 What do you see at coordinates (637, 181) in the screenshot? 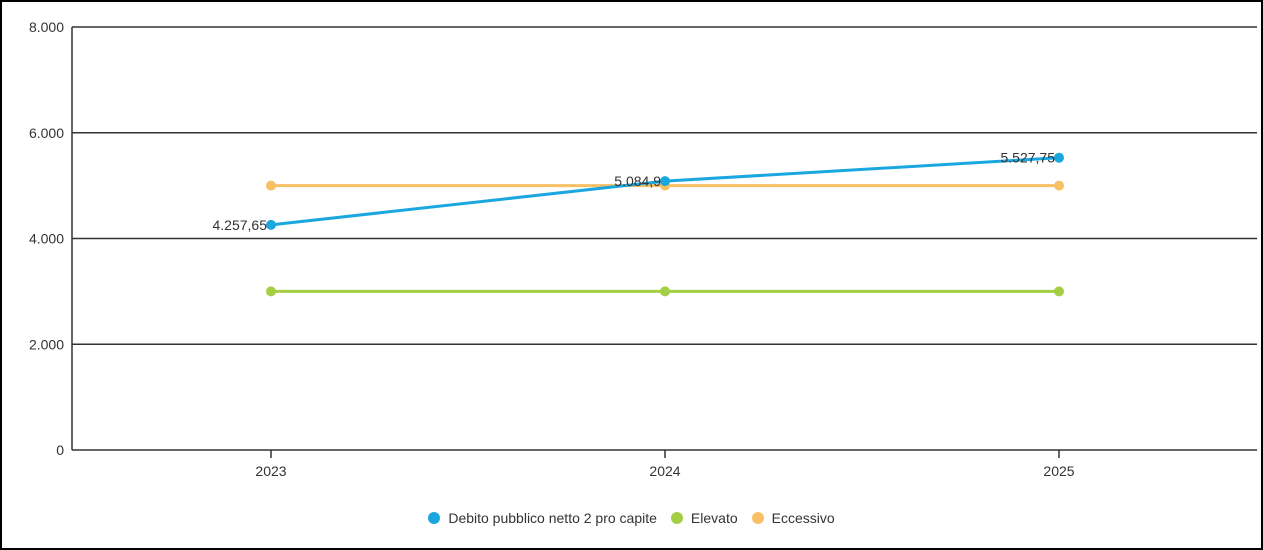
I see `data-label: 5.084,9` at bounding box center [637, 181].